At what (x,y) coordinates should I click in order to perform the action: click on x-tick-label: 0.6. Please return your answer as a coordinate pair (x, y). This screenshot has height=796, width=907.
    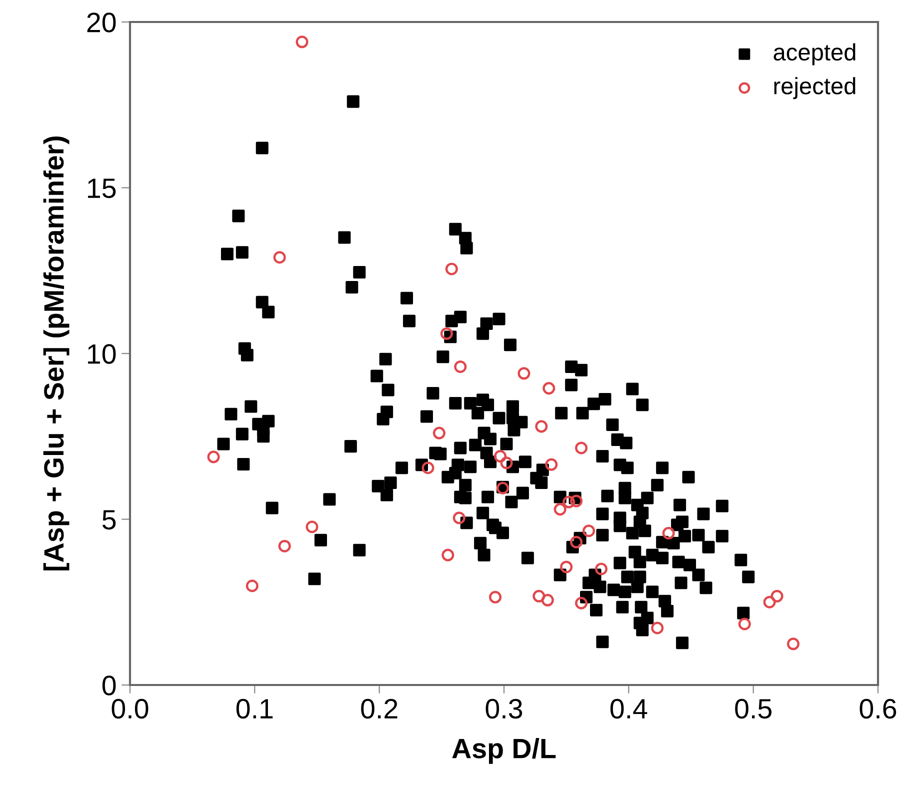
    Looking at the image, I should click on (878, 708).